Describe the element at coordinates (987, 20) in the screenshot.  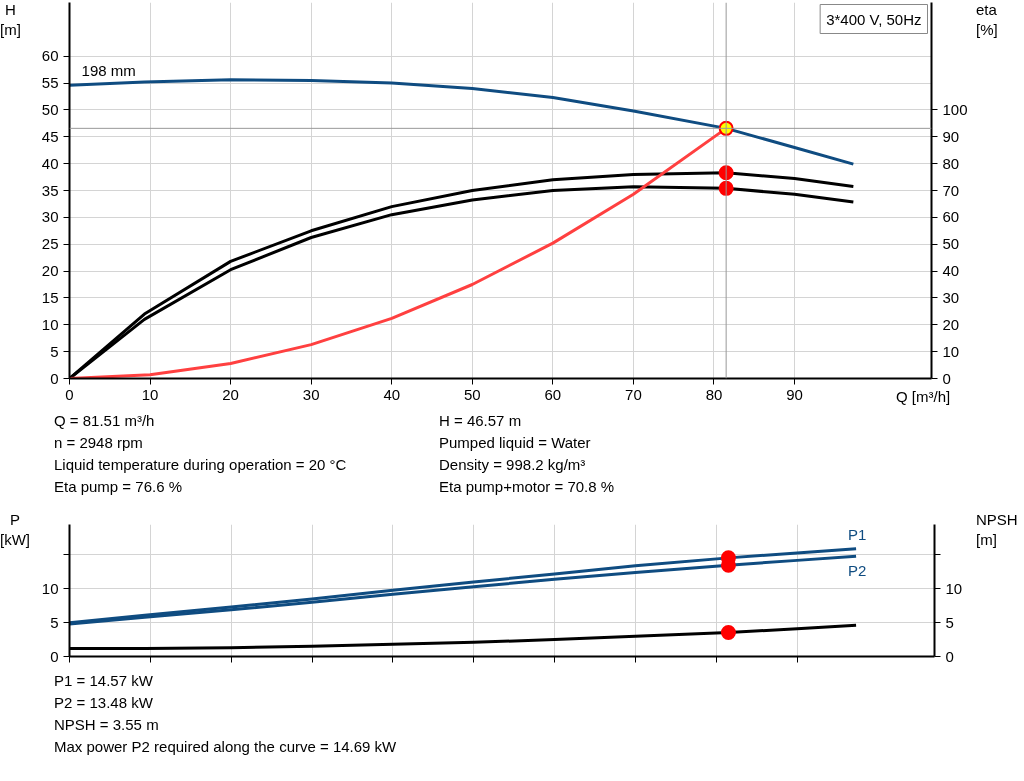
I see `y2-axis-title: eta [%]` at that location.